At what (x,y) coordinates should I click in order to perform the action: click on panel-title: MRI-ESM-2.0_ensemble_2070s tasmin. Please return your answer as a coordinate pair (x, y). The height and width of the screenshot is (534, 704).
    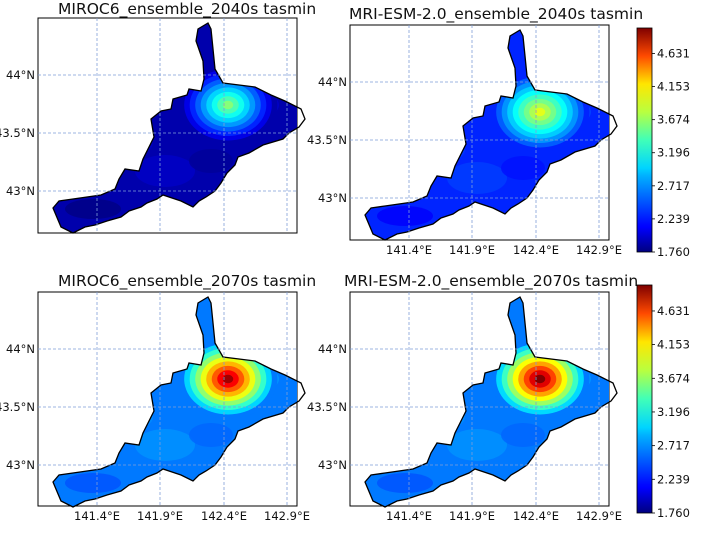
    Looking at the image, I should click on (491, 281).